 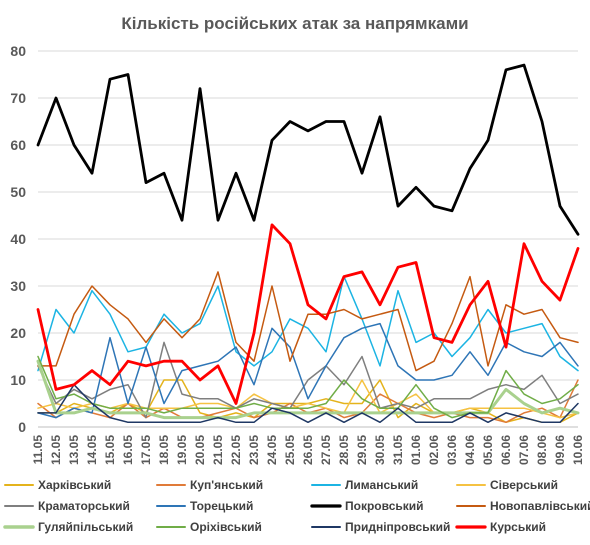 I want to click on x-tick-label: 02.06, so click(x=434, y=450).